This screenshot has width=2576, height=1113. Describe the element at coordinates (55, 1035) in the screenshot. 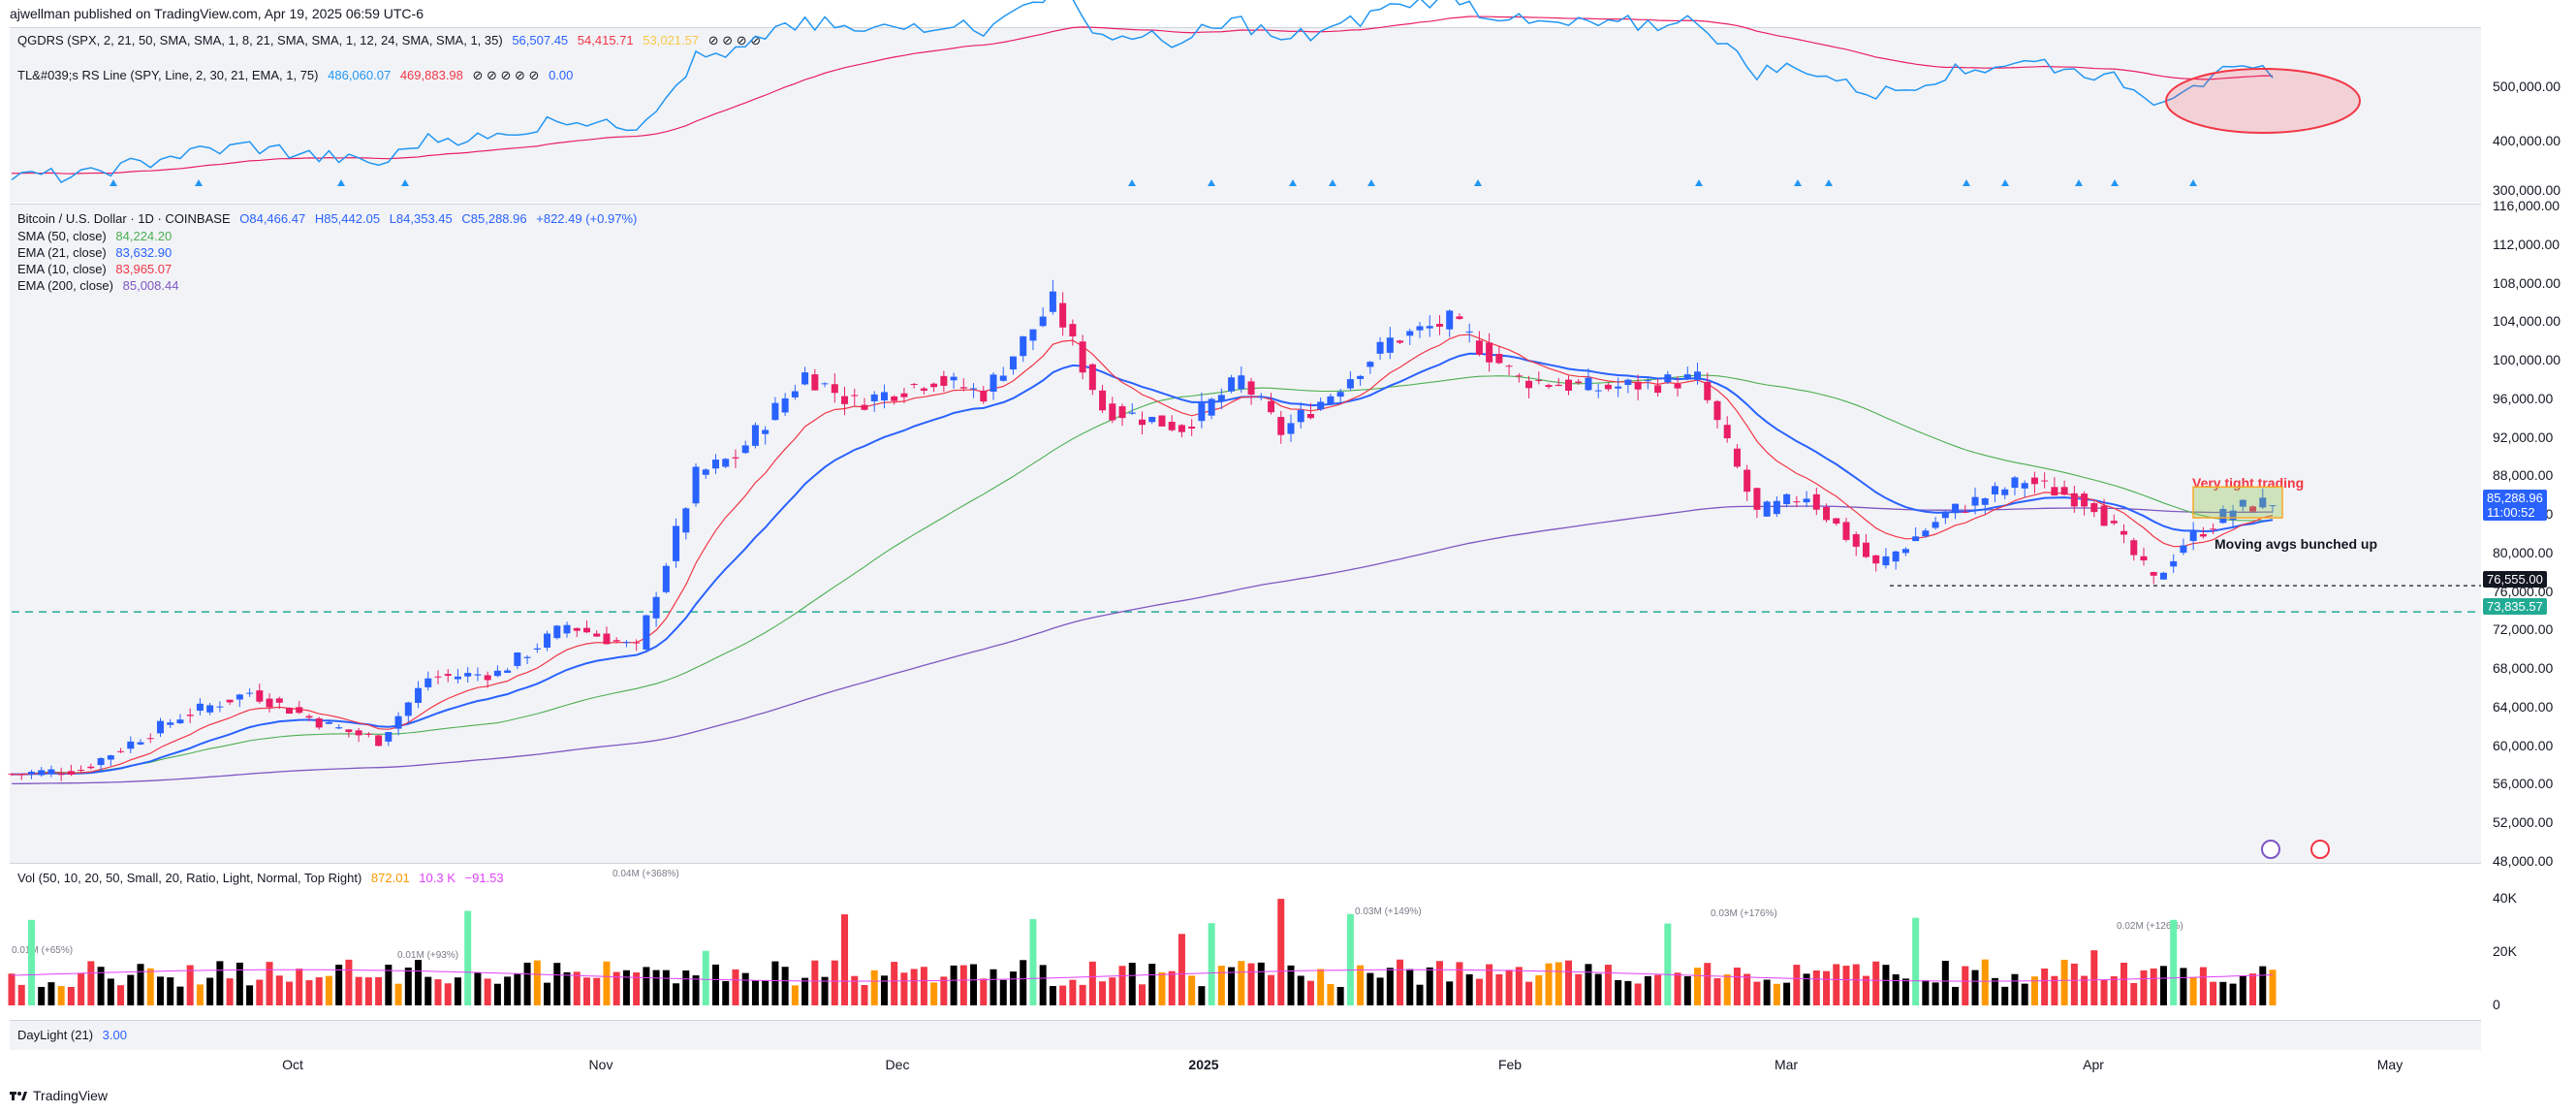

I see `daylight-label: DayLight (21)` at that location.